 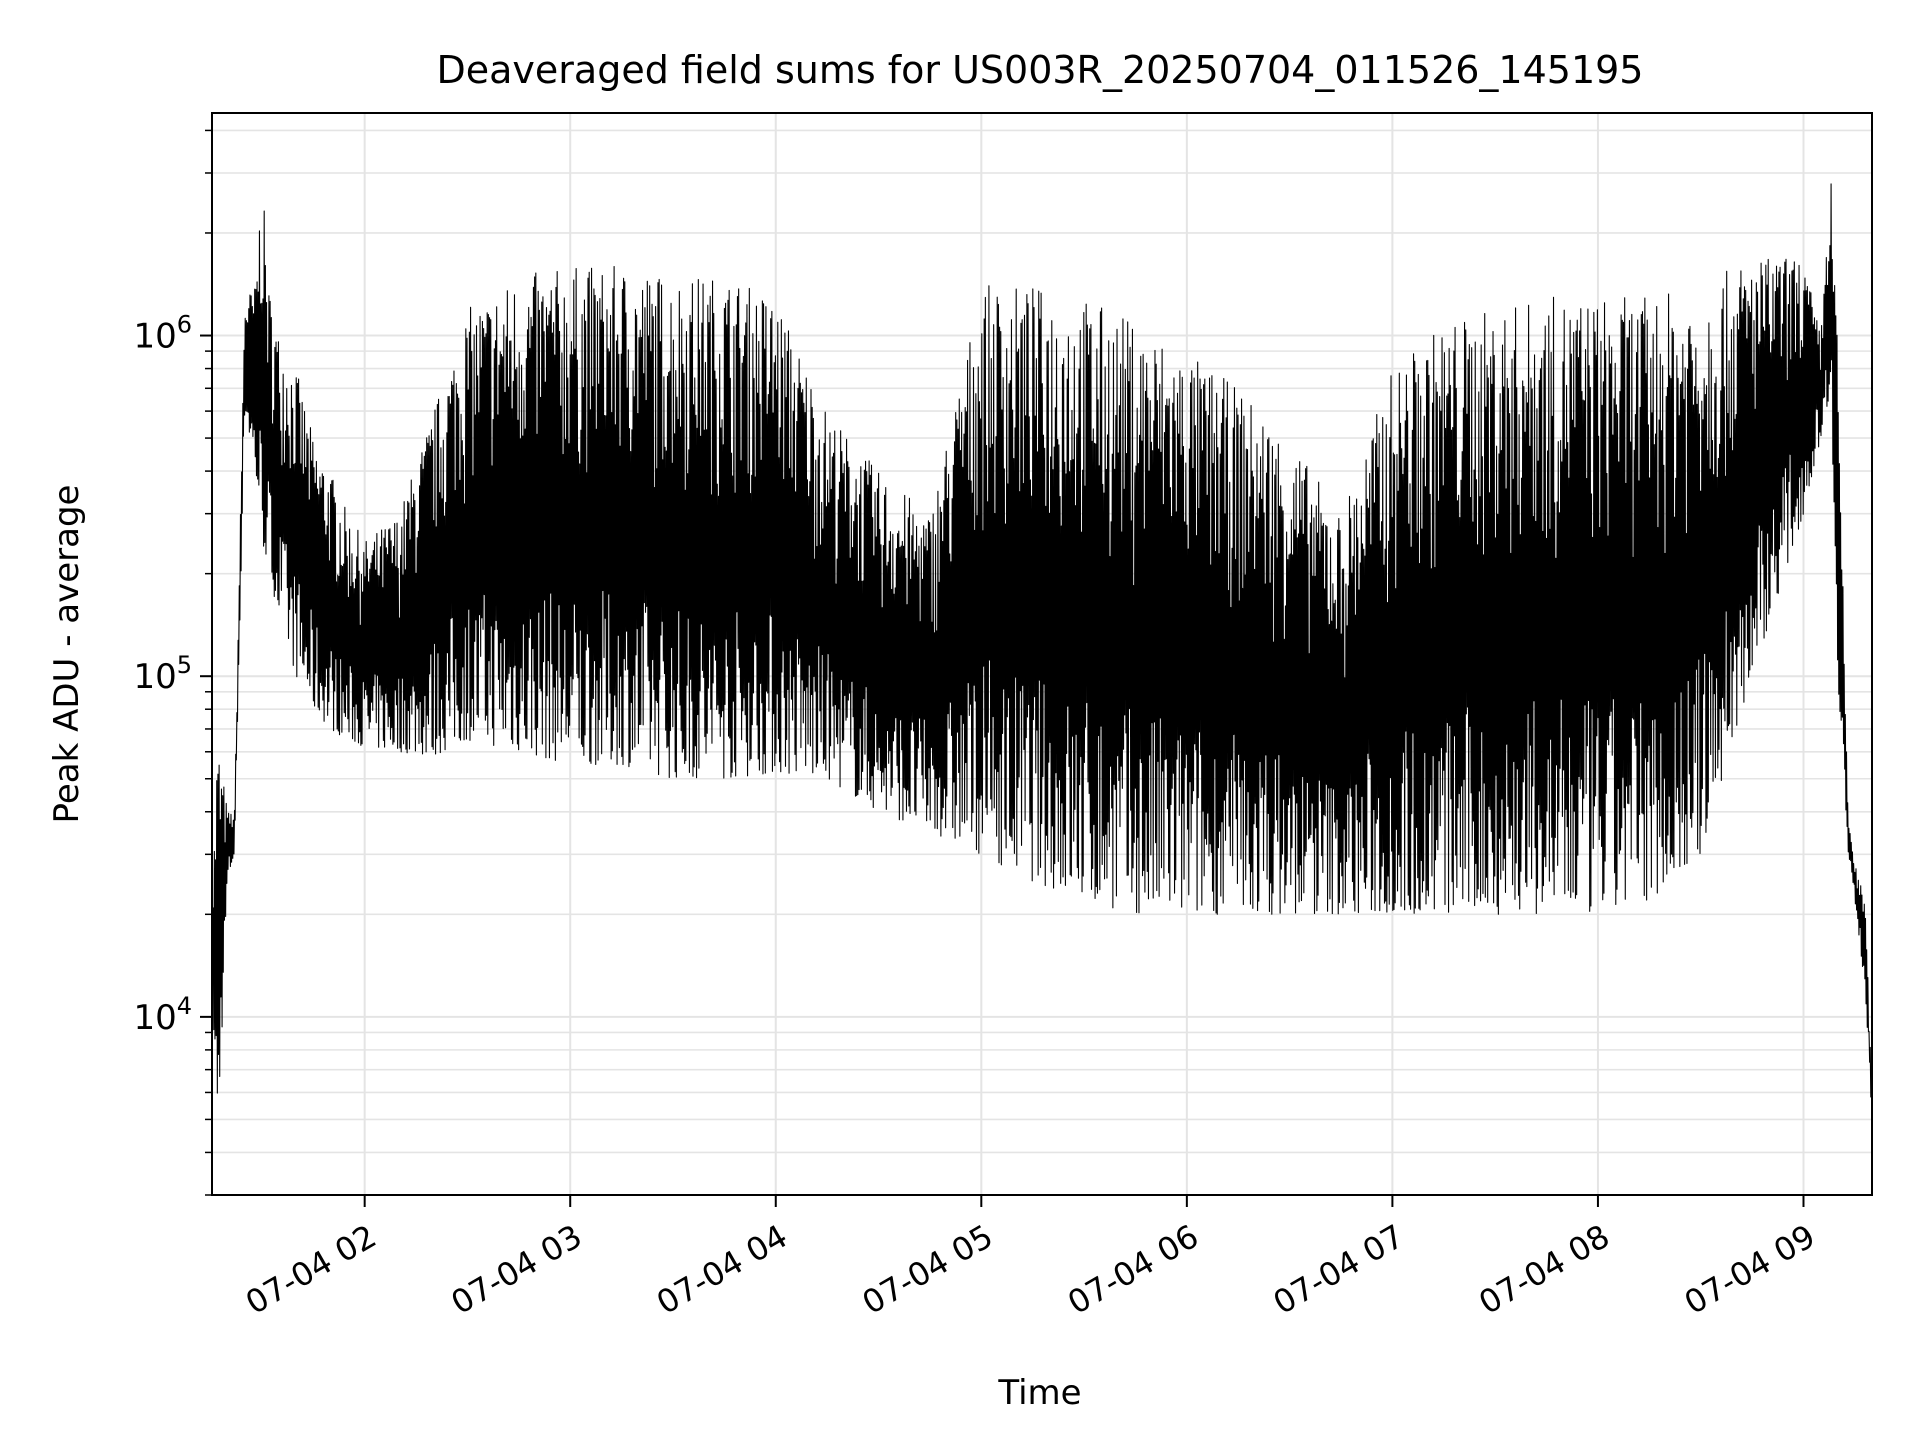 I want to click on y-tick-label: 10⁴, so click(x=162, y=1015).